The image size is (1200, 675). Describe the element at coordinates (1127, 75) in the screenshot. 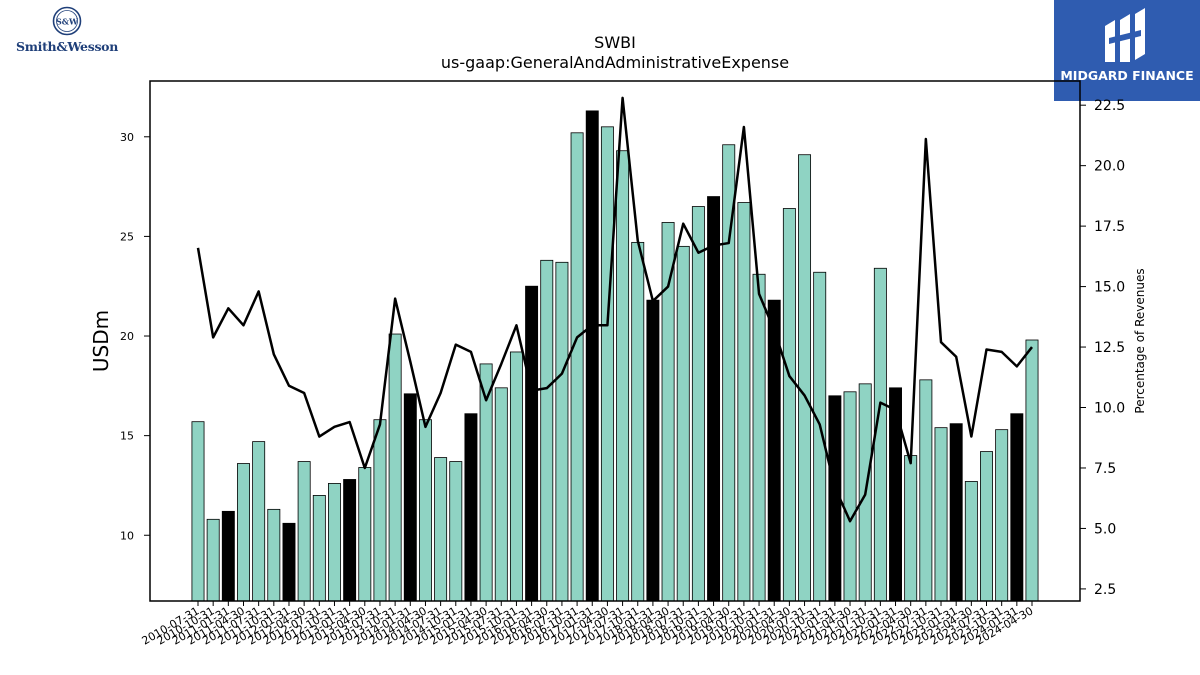

I see `publisher-name: MIDGARD FINANCE` at that location.